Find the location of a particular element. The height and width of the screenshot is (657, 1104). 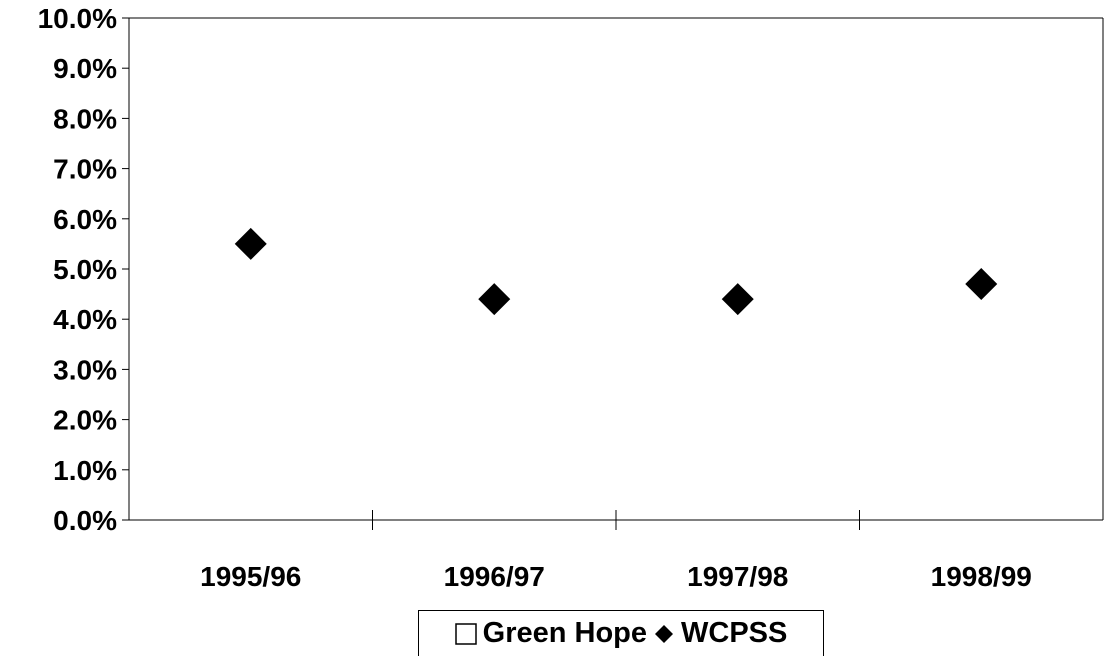

x-tick-label: 1995/96 is located at coordinates (250, 576).